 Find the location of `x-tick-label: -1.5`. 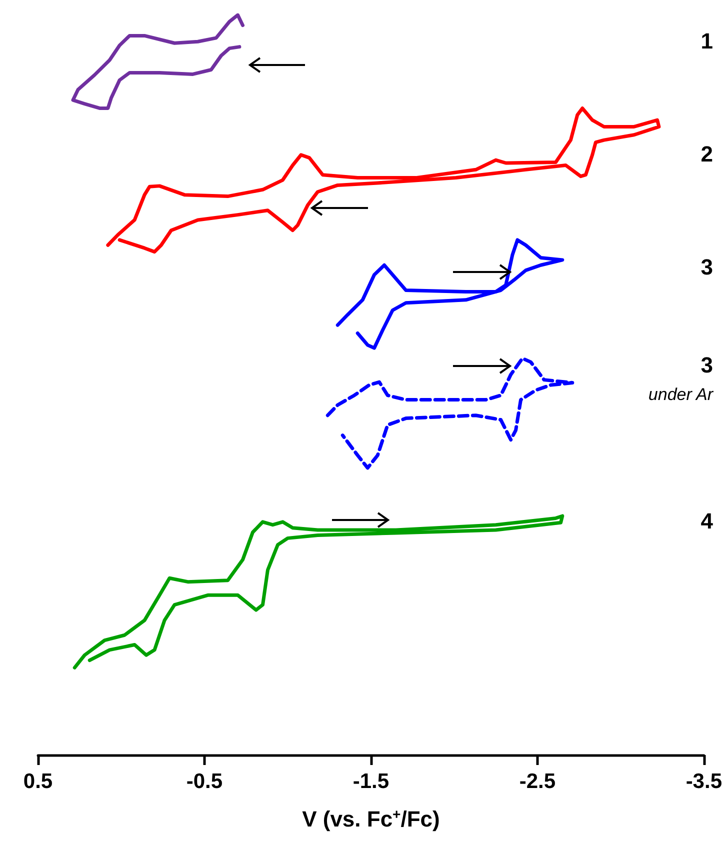

x-tick-label: -1.5 is located at coordinates (371, 781).